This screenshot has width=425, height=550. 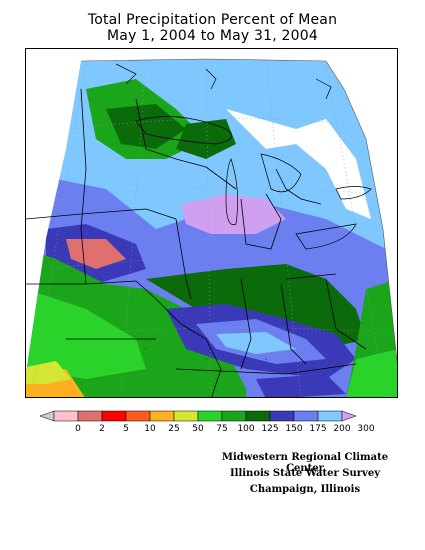 I want to click on legend-tick-label: 125, so click(x=270, y=429).